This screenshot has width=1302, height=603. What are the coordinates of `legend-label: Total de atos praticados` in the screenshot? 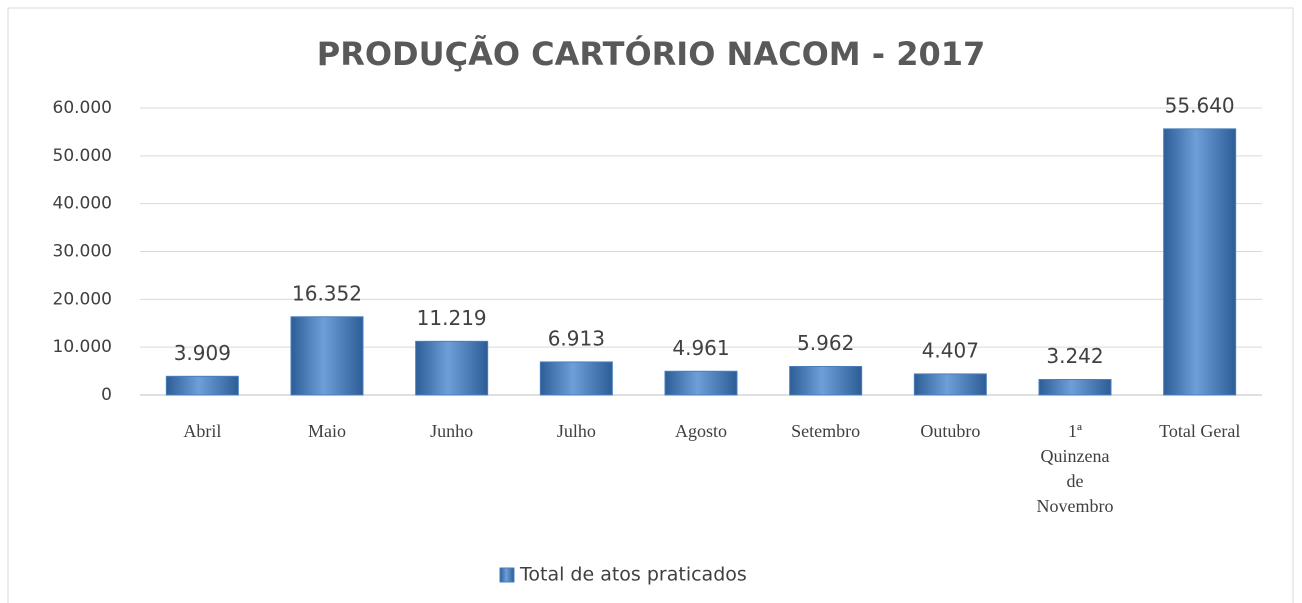 It's located at (633, 575).